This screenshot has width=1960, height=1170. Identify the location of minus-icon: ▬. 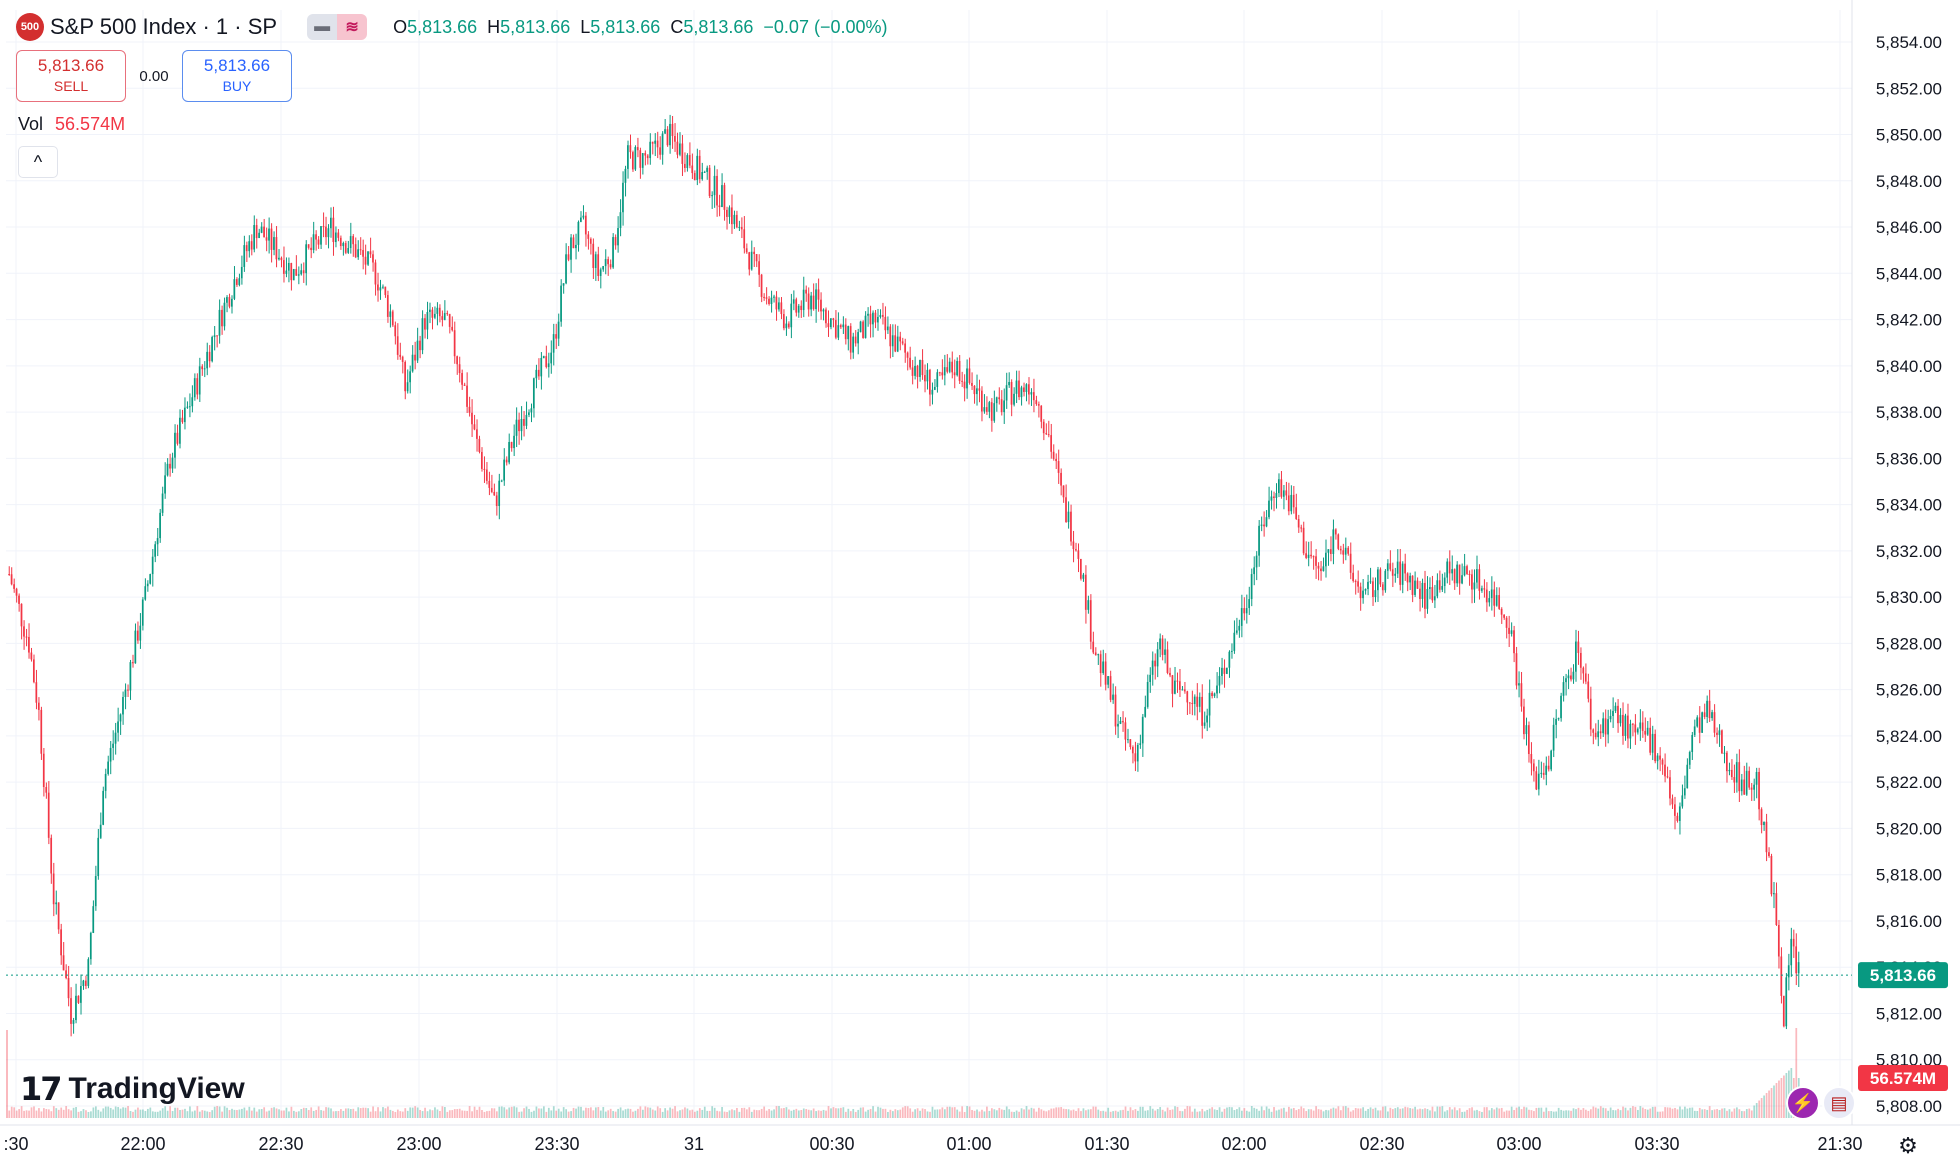
(322, 27).